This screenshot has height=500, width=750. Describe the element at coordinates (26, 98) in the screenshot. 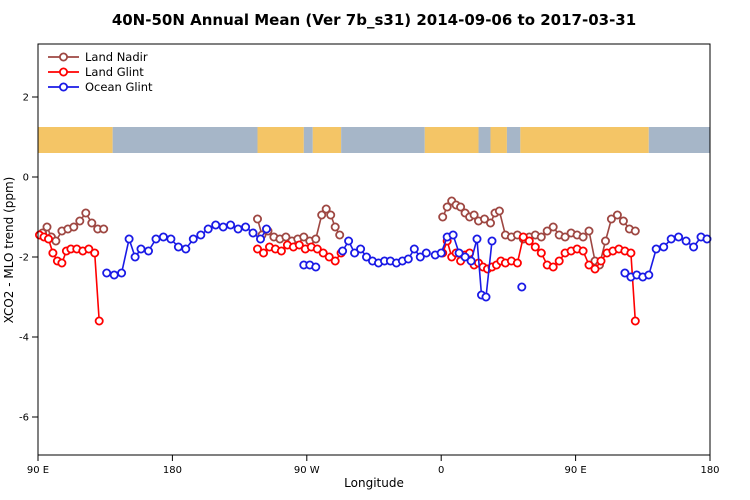

I see `y-tick-label: 2` at that location.